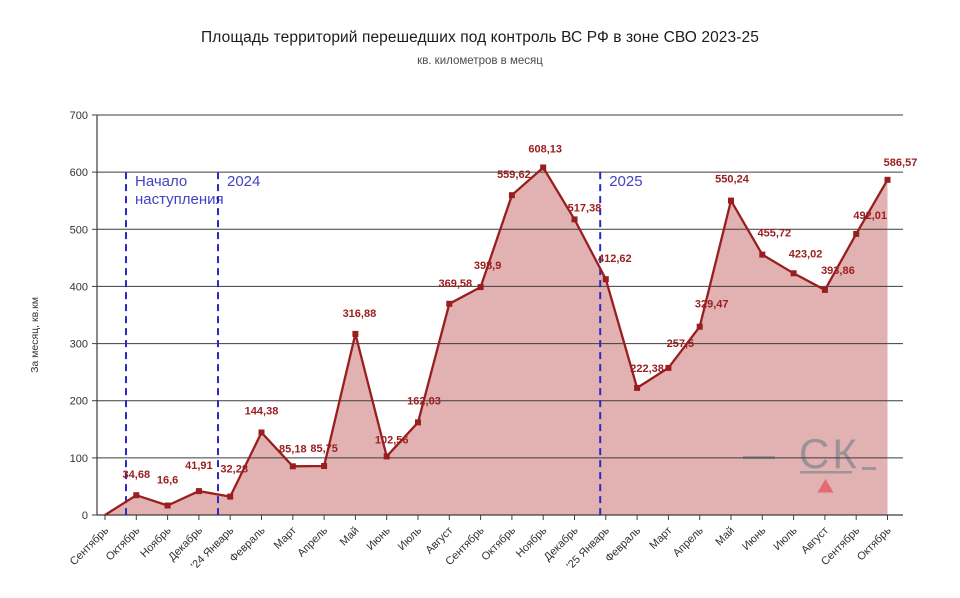 Image resolution: width=960 pixels, height=598 pixels. I want to click on vline-label: Начало, so click(161, 181).